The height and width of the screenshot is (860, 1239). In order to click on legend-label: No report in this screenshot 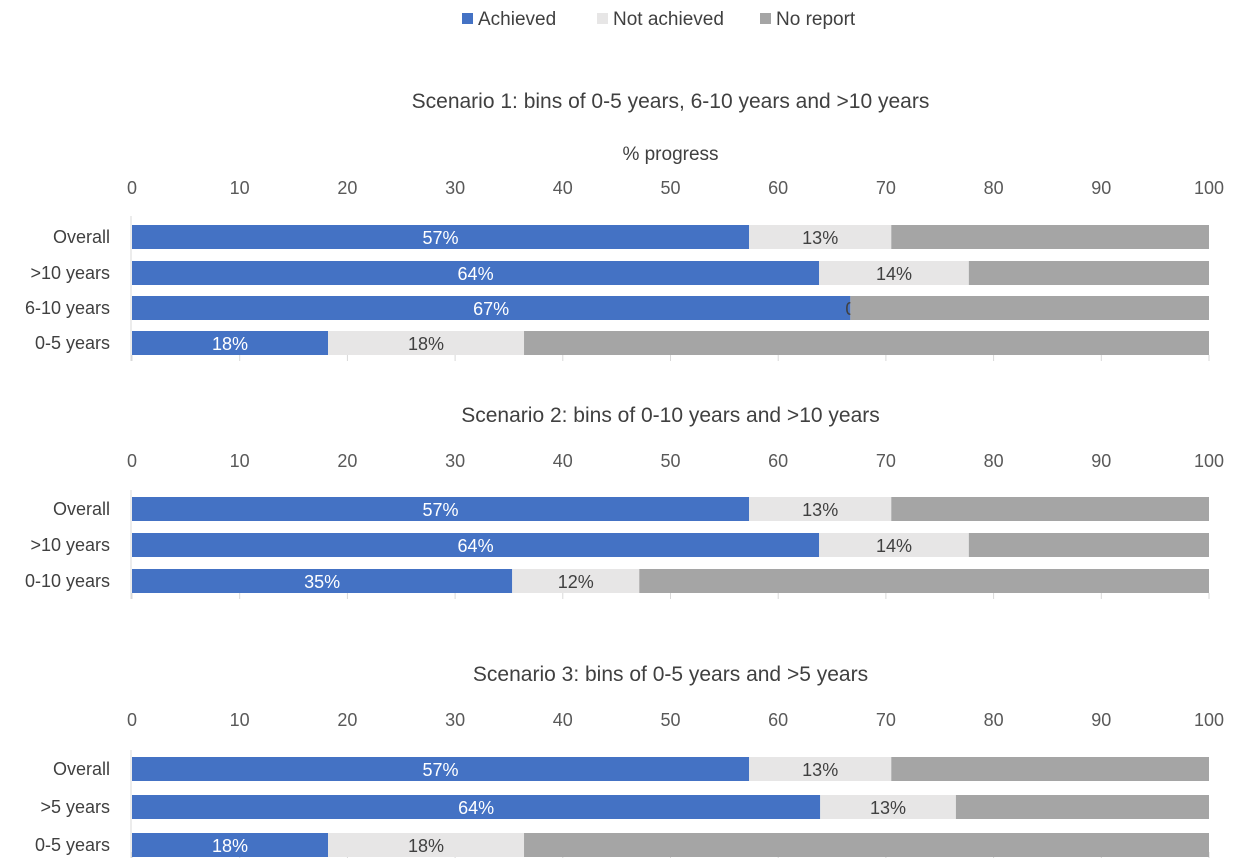, I will do `click(816, 19)`.